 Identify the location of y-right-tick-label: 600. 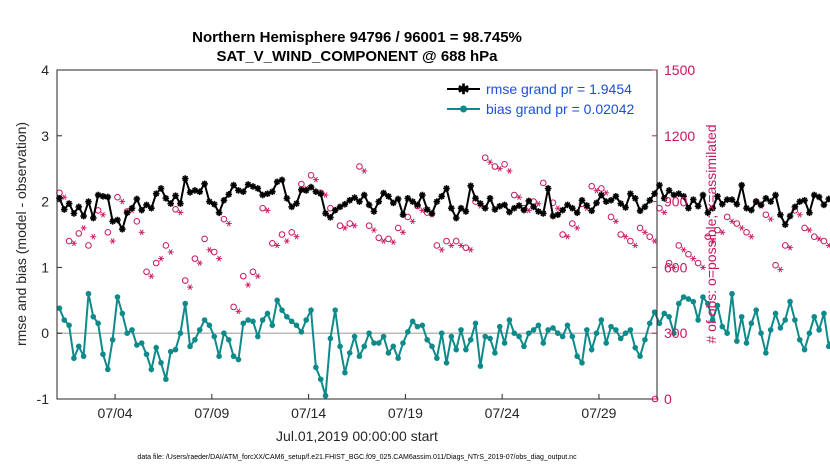
(676, 267).